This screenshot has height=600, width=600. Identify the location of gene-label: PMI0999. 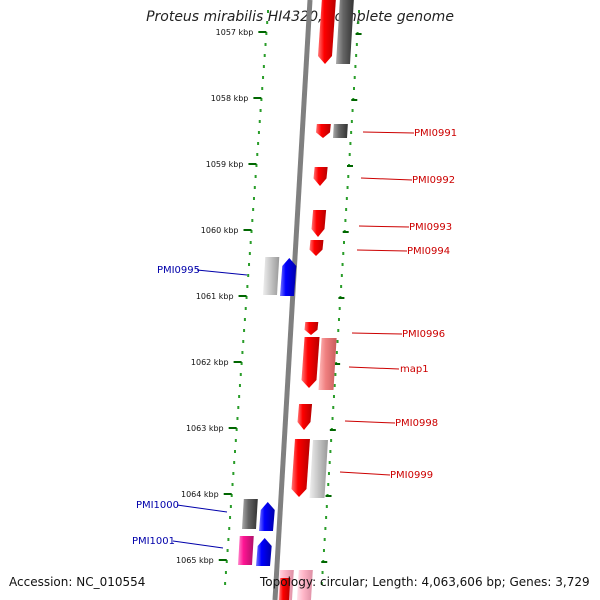
(411, 475).